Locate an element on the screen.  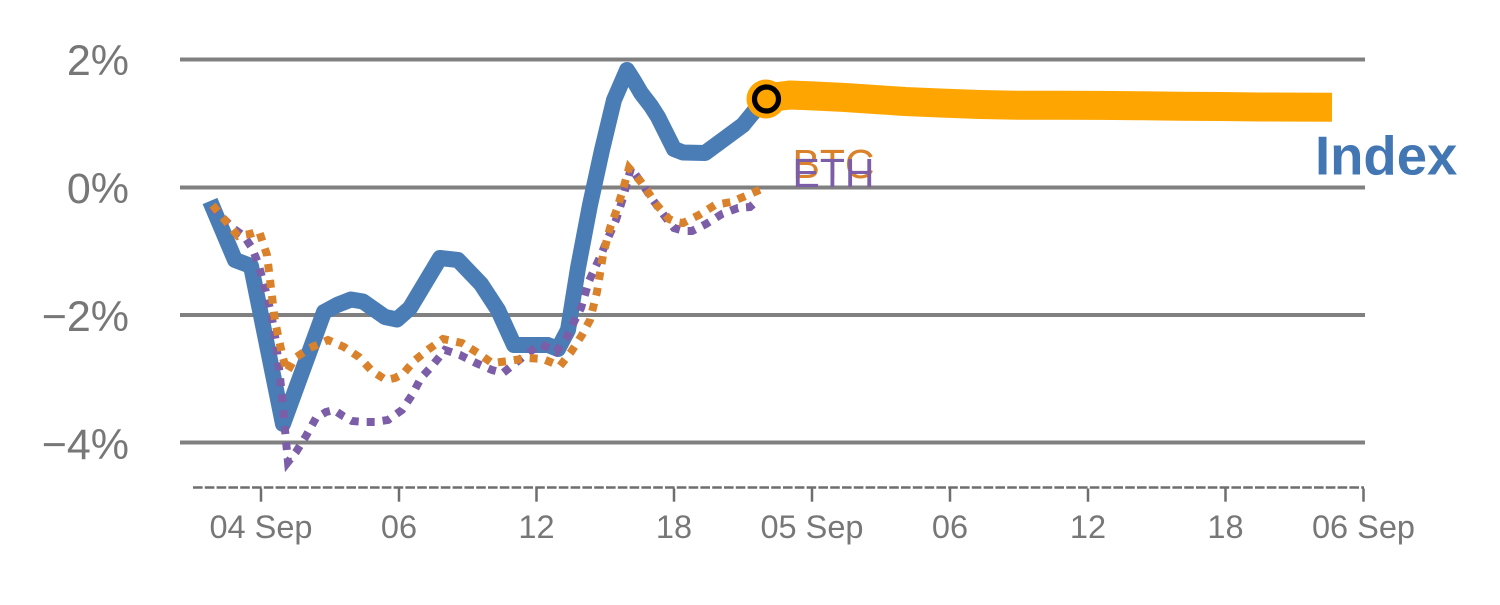
svg-text: 0% is located at coordinates (98, 189).